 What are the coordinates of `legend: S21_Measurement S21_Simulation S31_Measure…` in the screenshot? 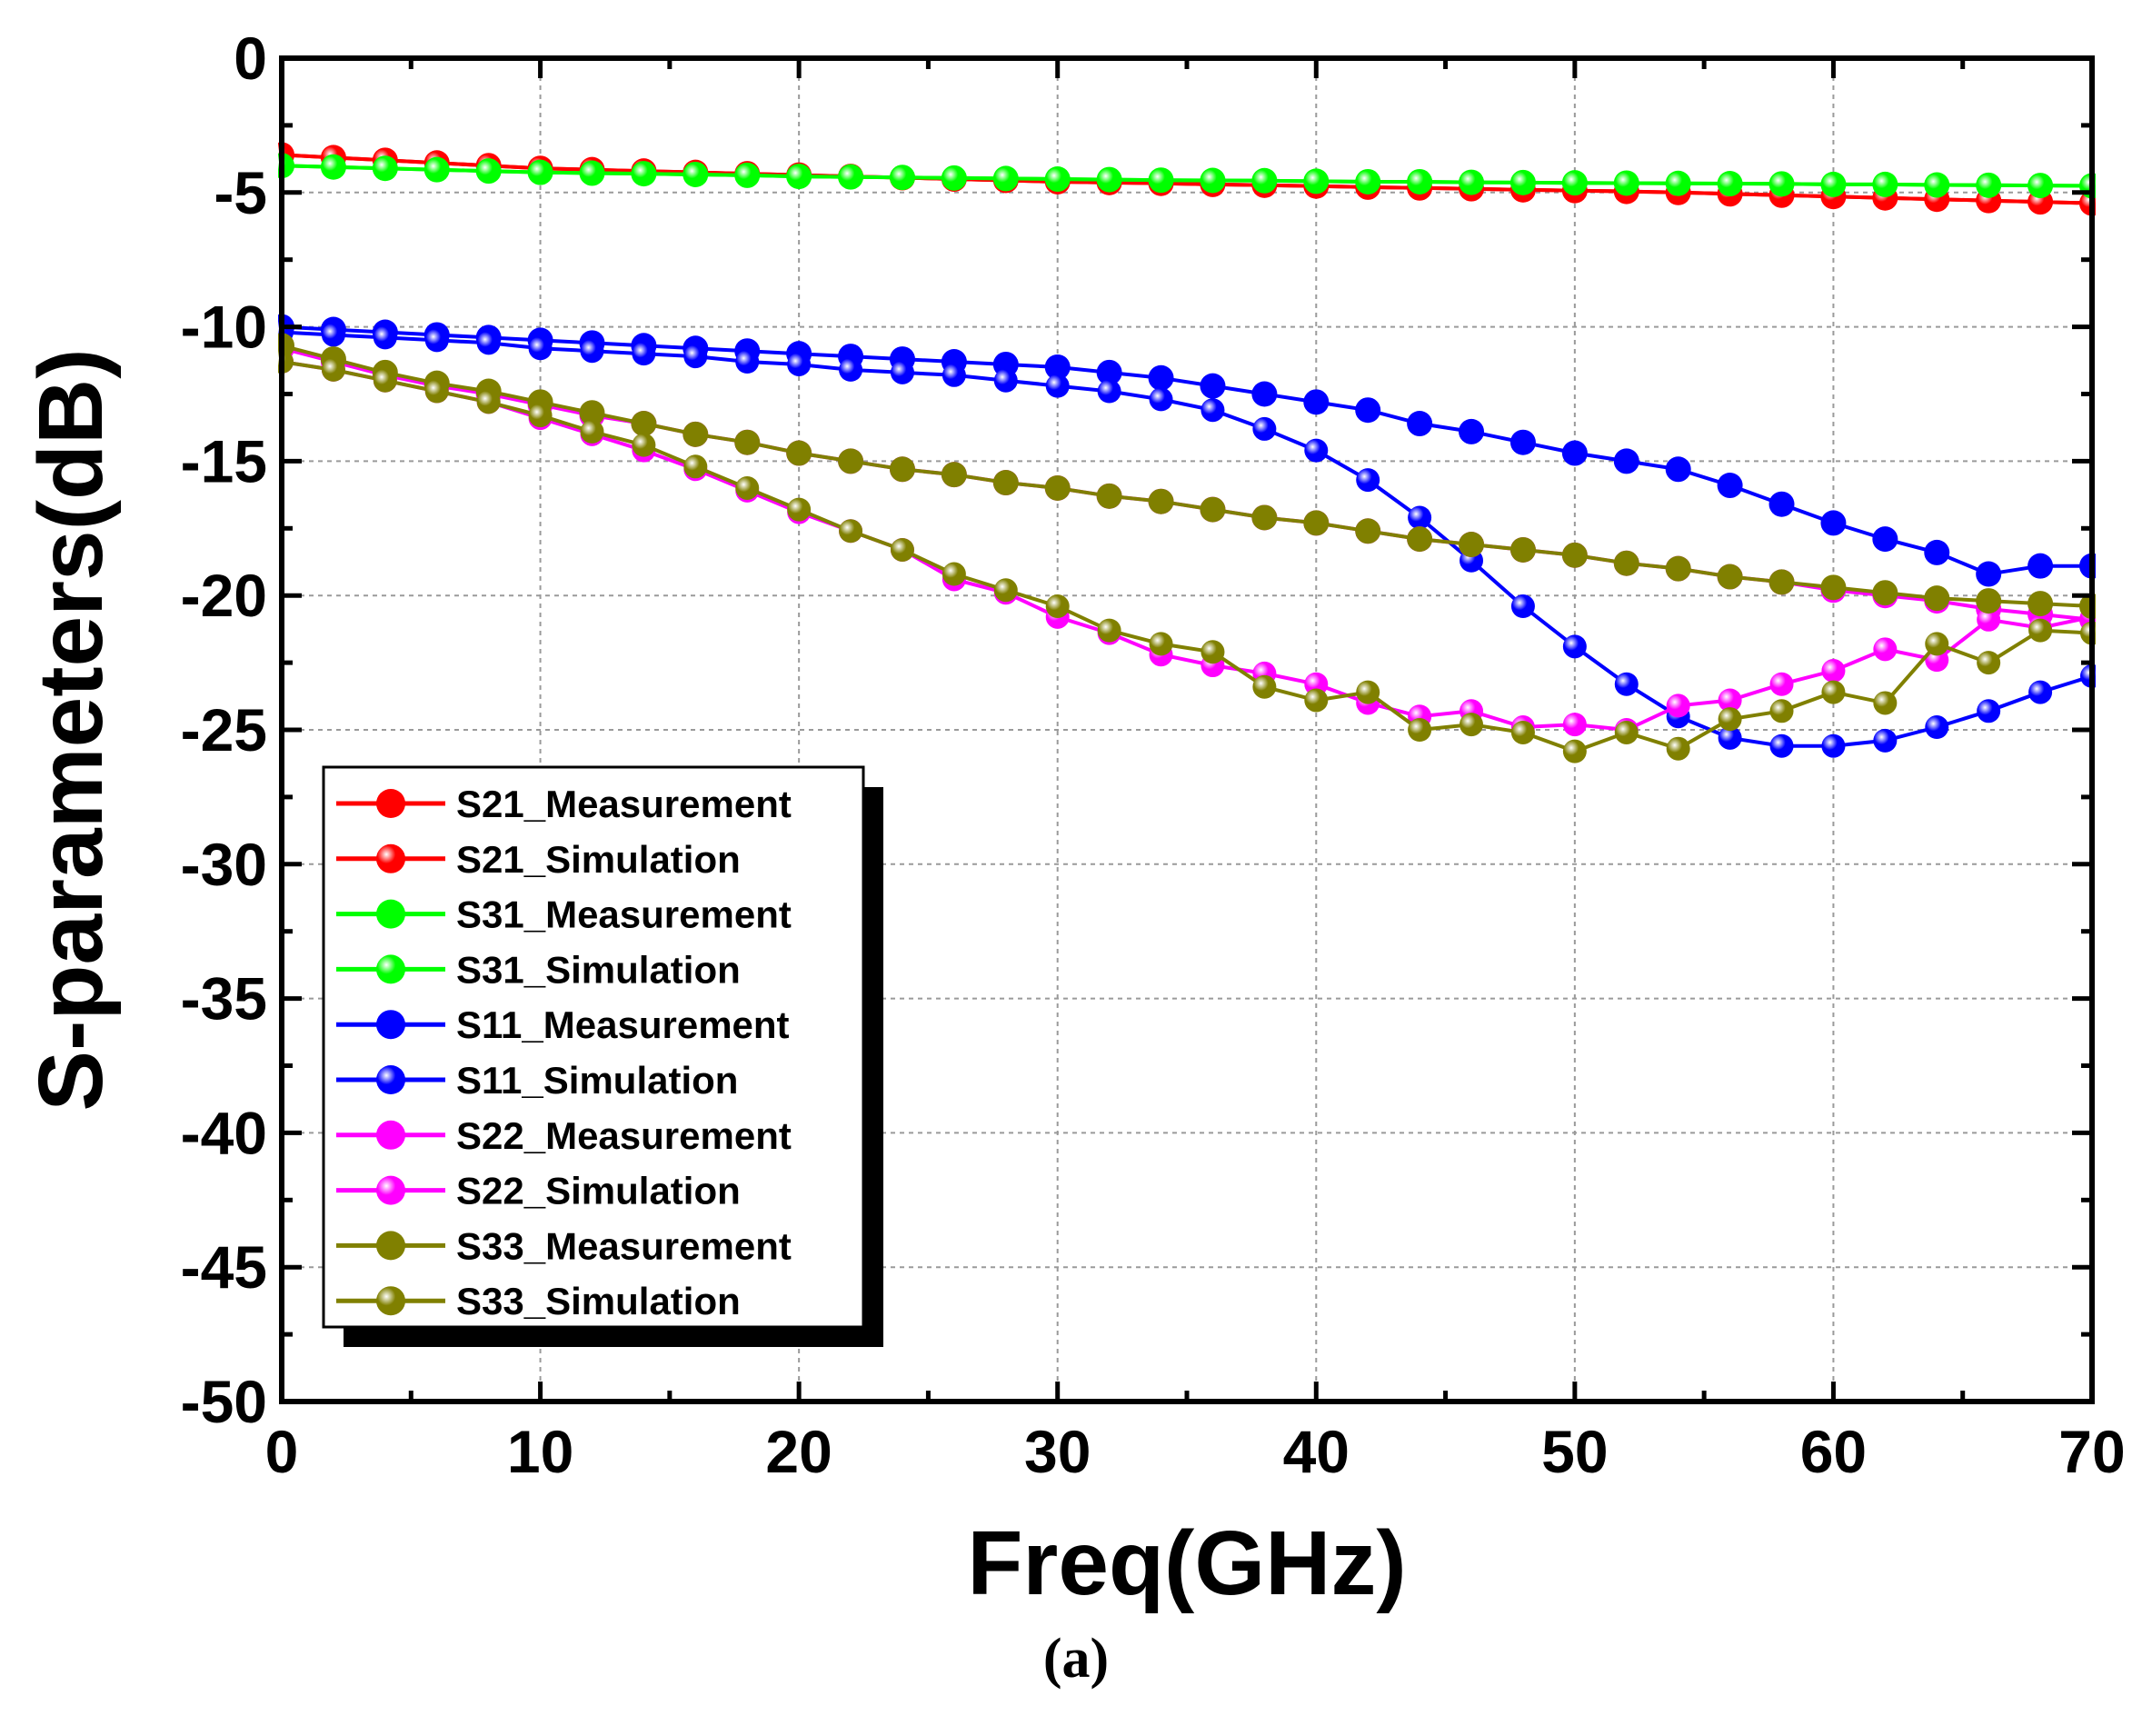 It's located at (602, 1056).